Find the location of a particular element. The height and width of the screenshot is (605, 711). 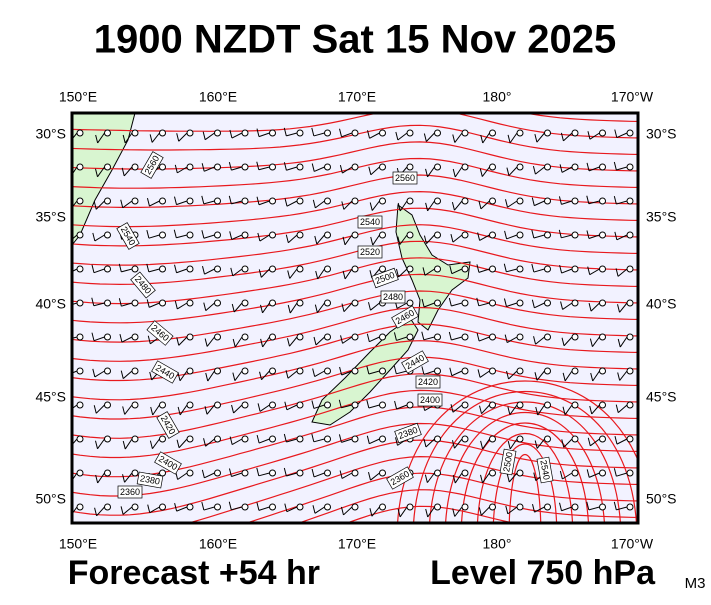

title: 1900 NZDT Sat 15 Nov 2025 is located at coordinates (355, 40).